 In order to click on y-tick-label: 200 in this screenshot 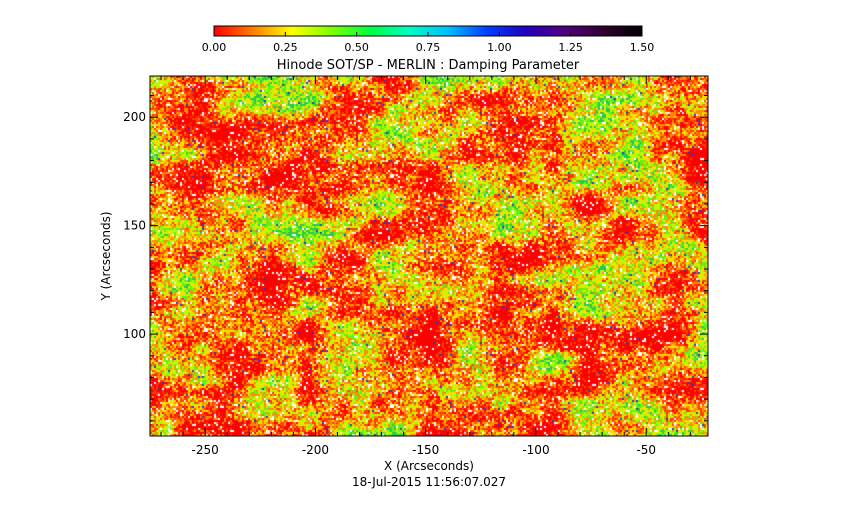, I will do `click(134, 117)`.